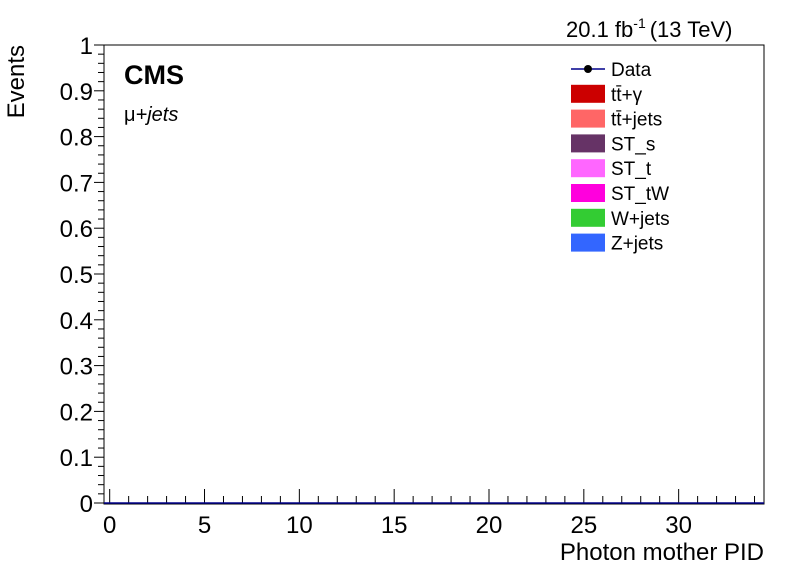 This screenshot has width=796, height=572. I want to click on legend-label: ST_s, so click(633, 144).